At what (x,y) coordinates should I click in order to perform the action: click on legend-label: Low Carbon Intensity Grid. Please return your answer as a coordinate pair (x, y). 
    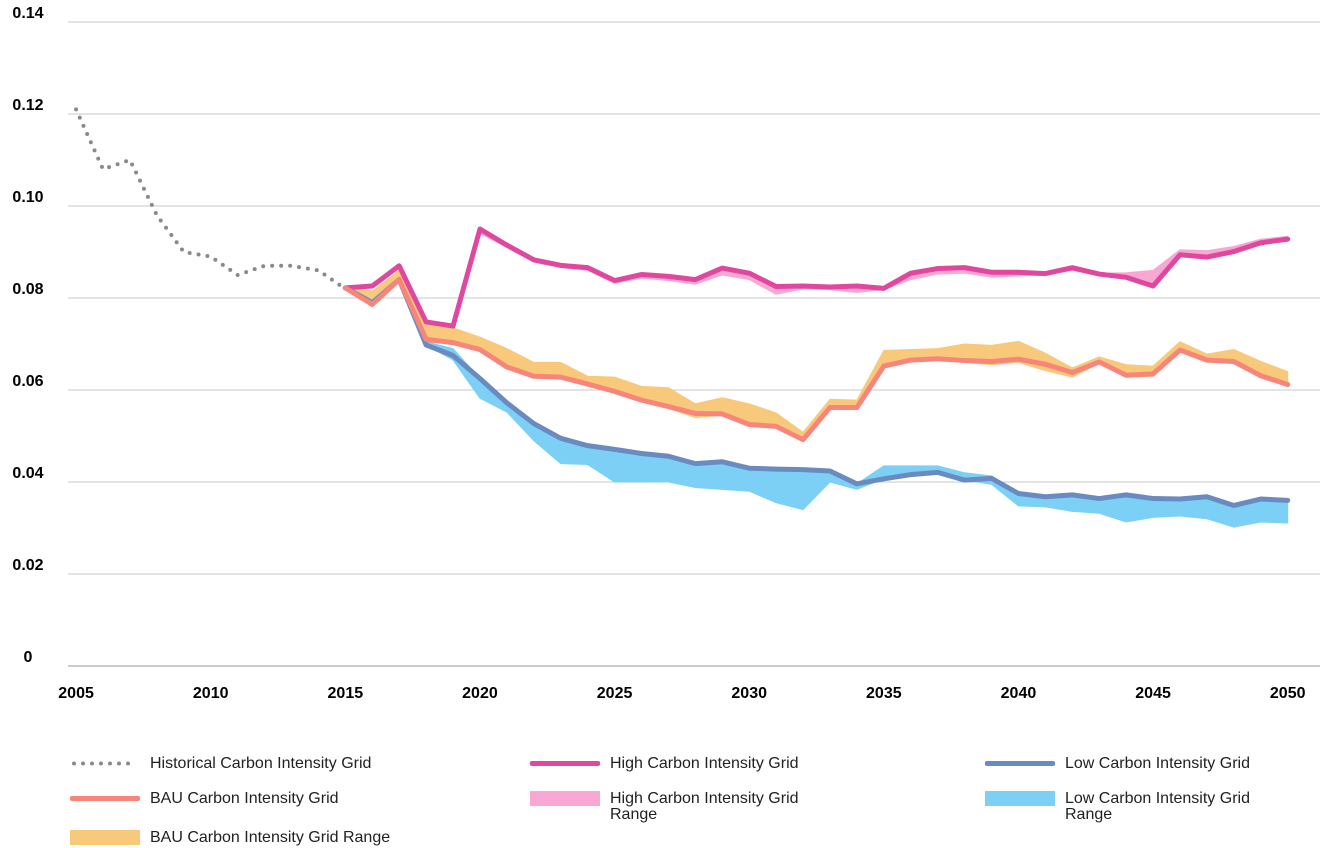
    Looking at the image, I should click on (1157, 763).